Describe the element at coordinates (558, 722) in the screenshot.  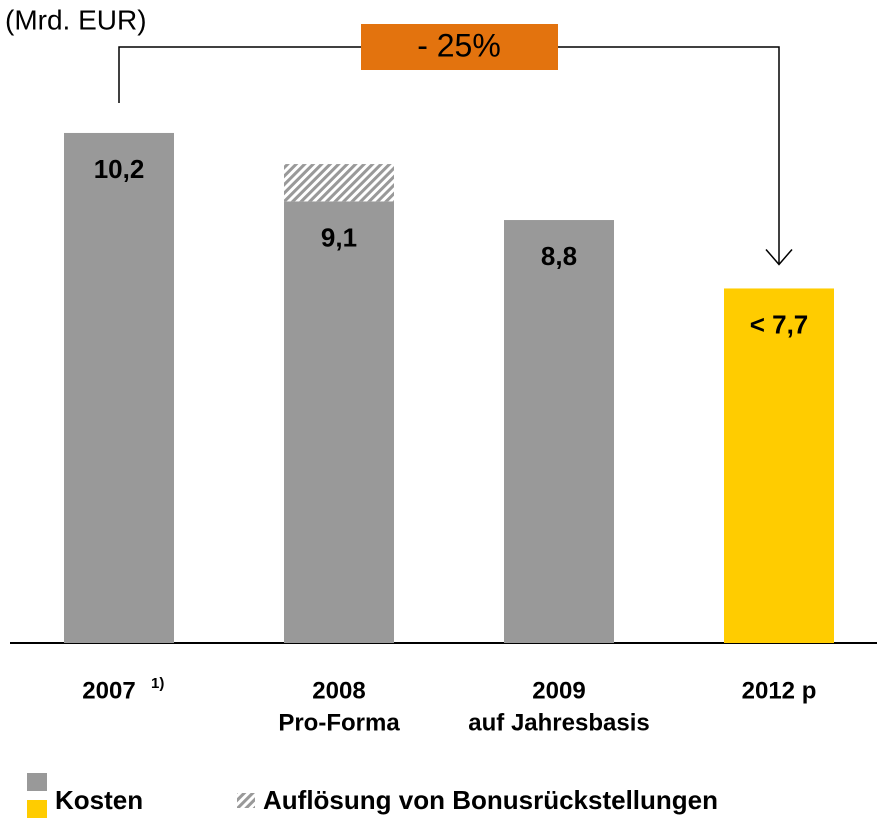
I see `x-tick-label: auf Jahresbasis` at that location.